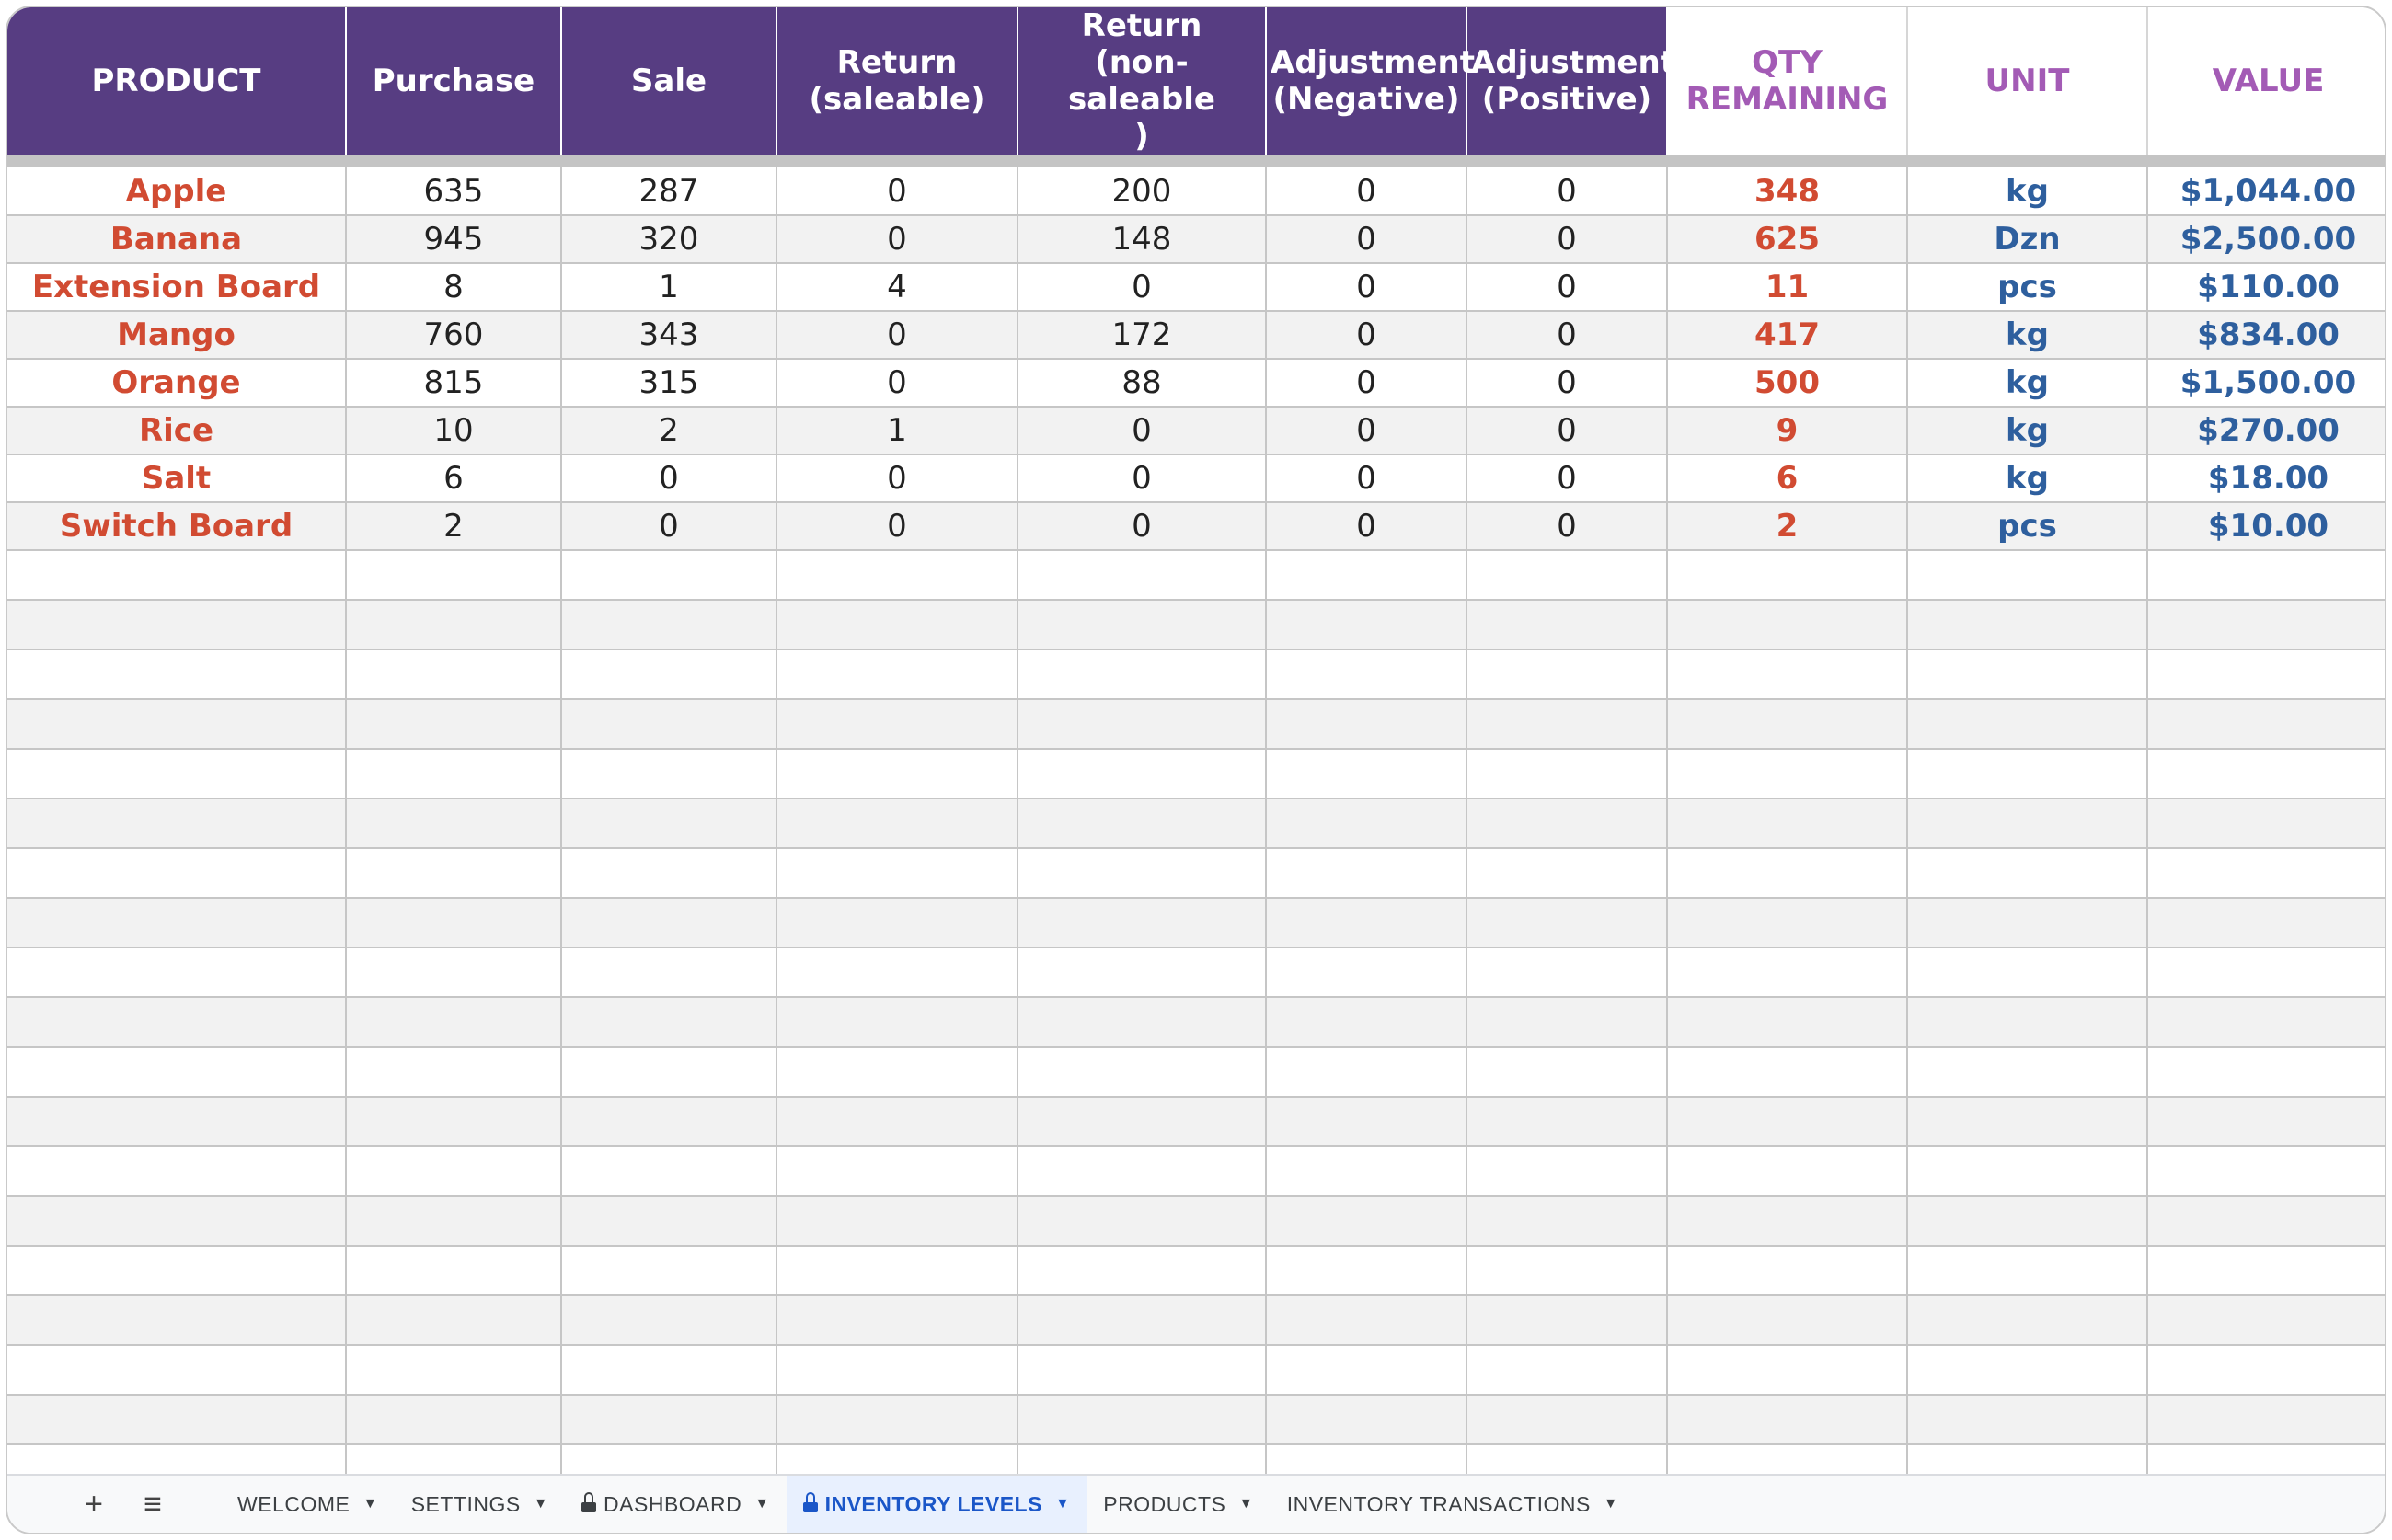 The width and height of the screenshot is (2392, 1540). I want to click on header-purchase: Purchase, so click(454, 81).